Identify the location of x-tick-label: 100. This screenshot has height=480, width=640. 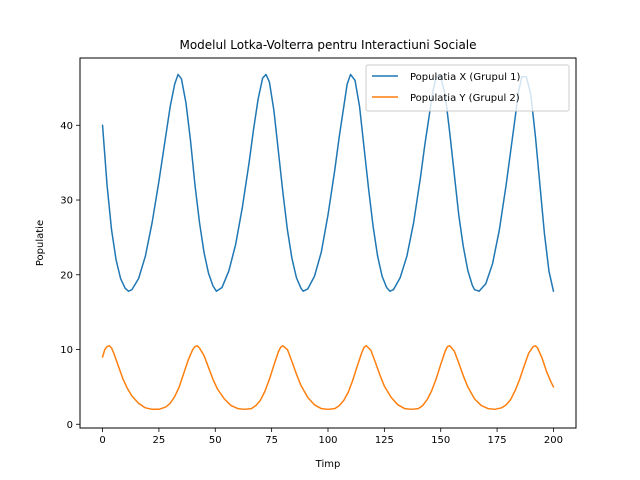
(327, 440).